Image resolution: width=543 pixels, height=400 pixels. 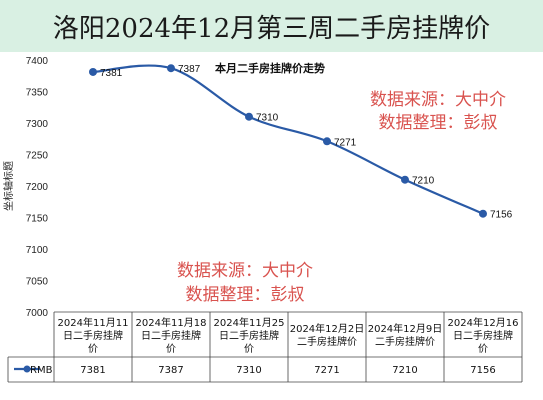 I want to click on table-header-cell: 2024年12月16, so click(x=483, y=322).